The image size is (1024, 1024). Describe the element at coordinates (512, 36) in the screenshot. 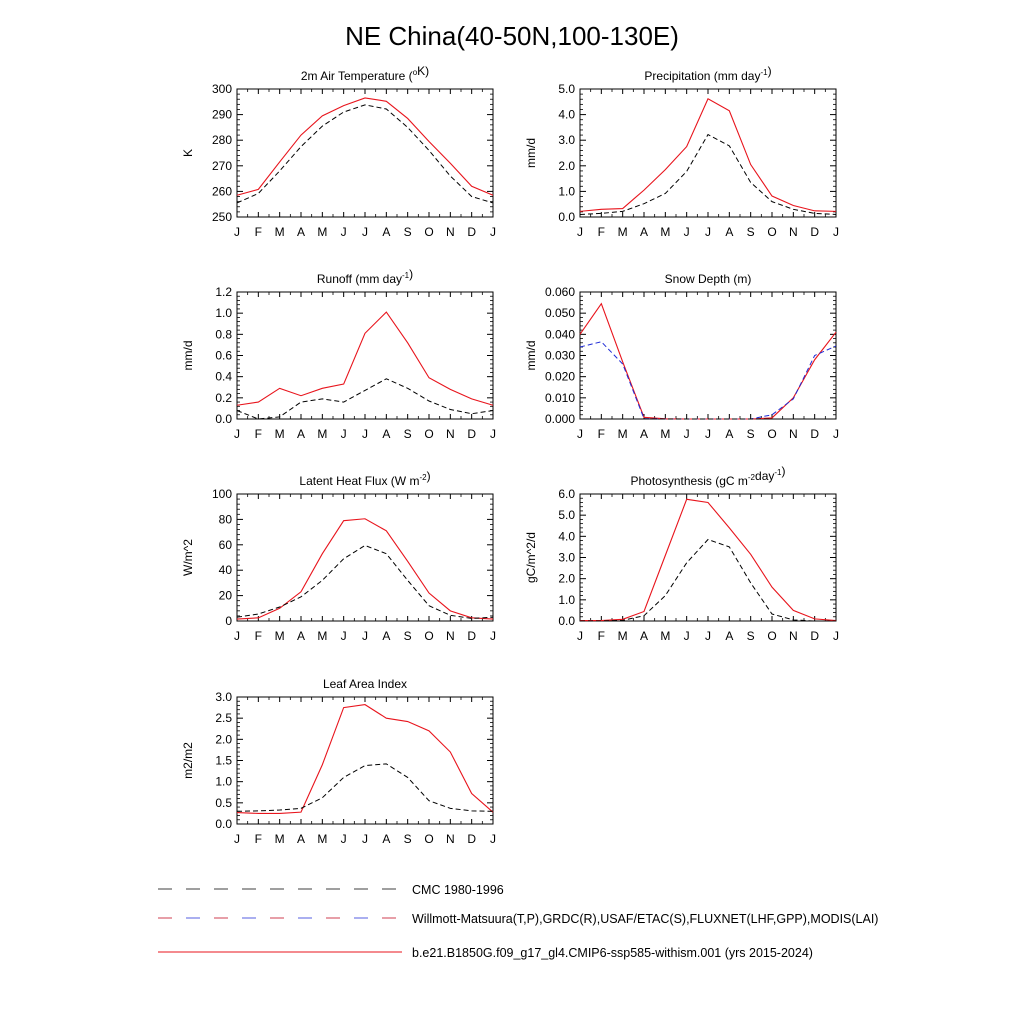

I see `figure-title: NE China(40-50N,100-130E)` at that location.